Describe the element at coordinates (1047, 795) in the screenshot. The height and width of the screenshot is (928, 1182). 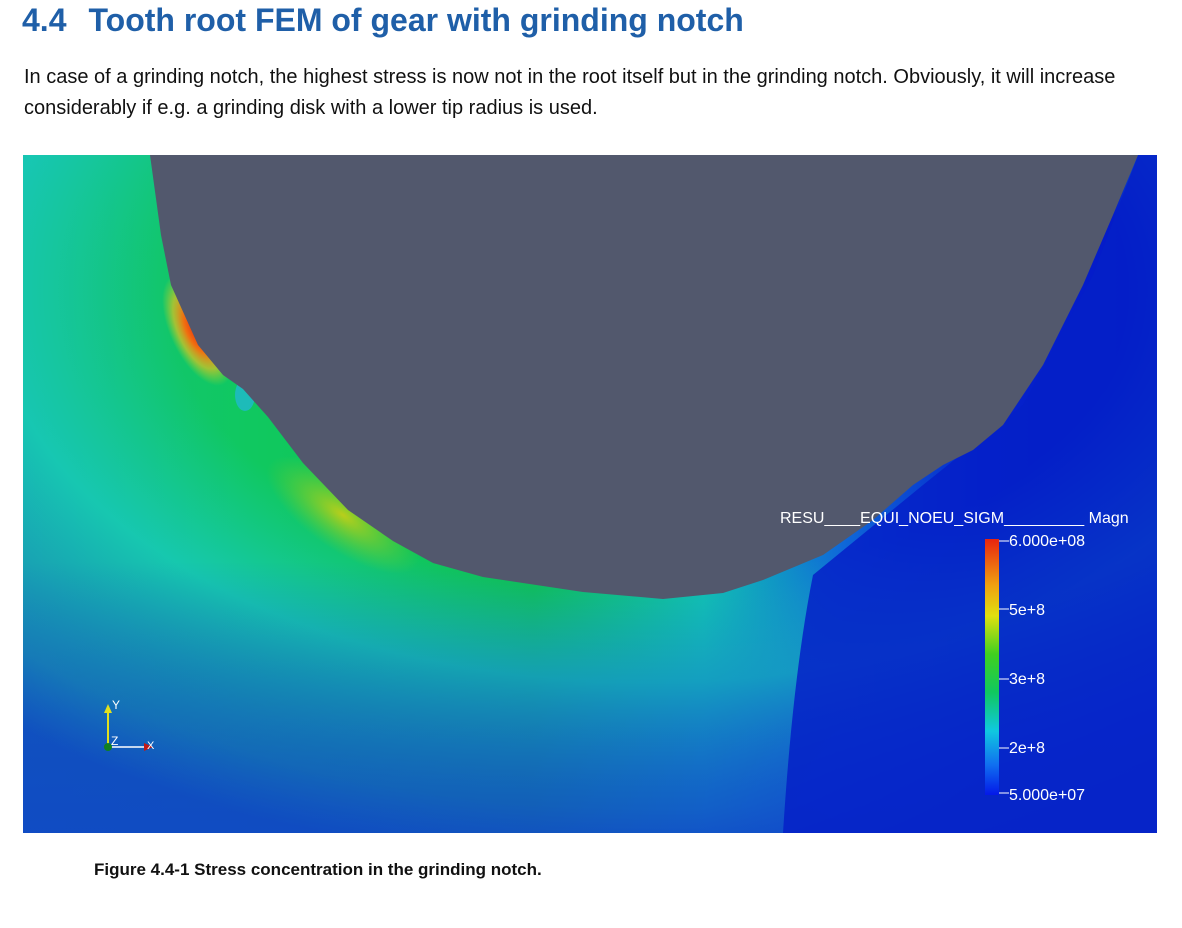
I see `scale-tick-min: 5.000e+07` at that location.